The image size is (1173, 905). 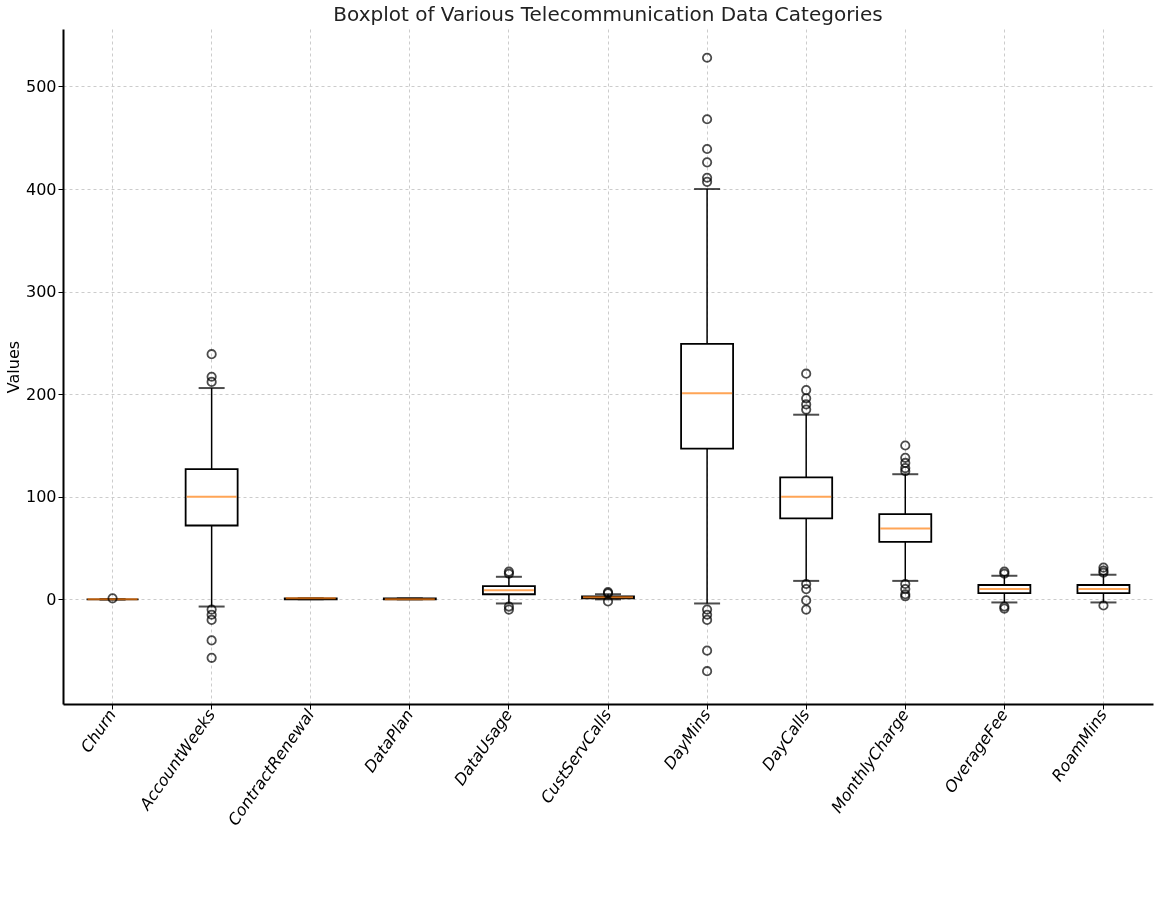 I want to click on y-axis-title: Values, so click(x=13, y=367).